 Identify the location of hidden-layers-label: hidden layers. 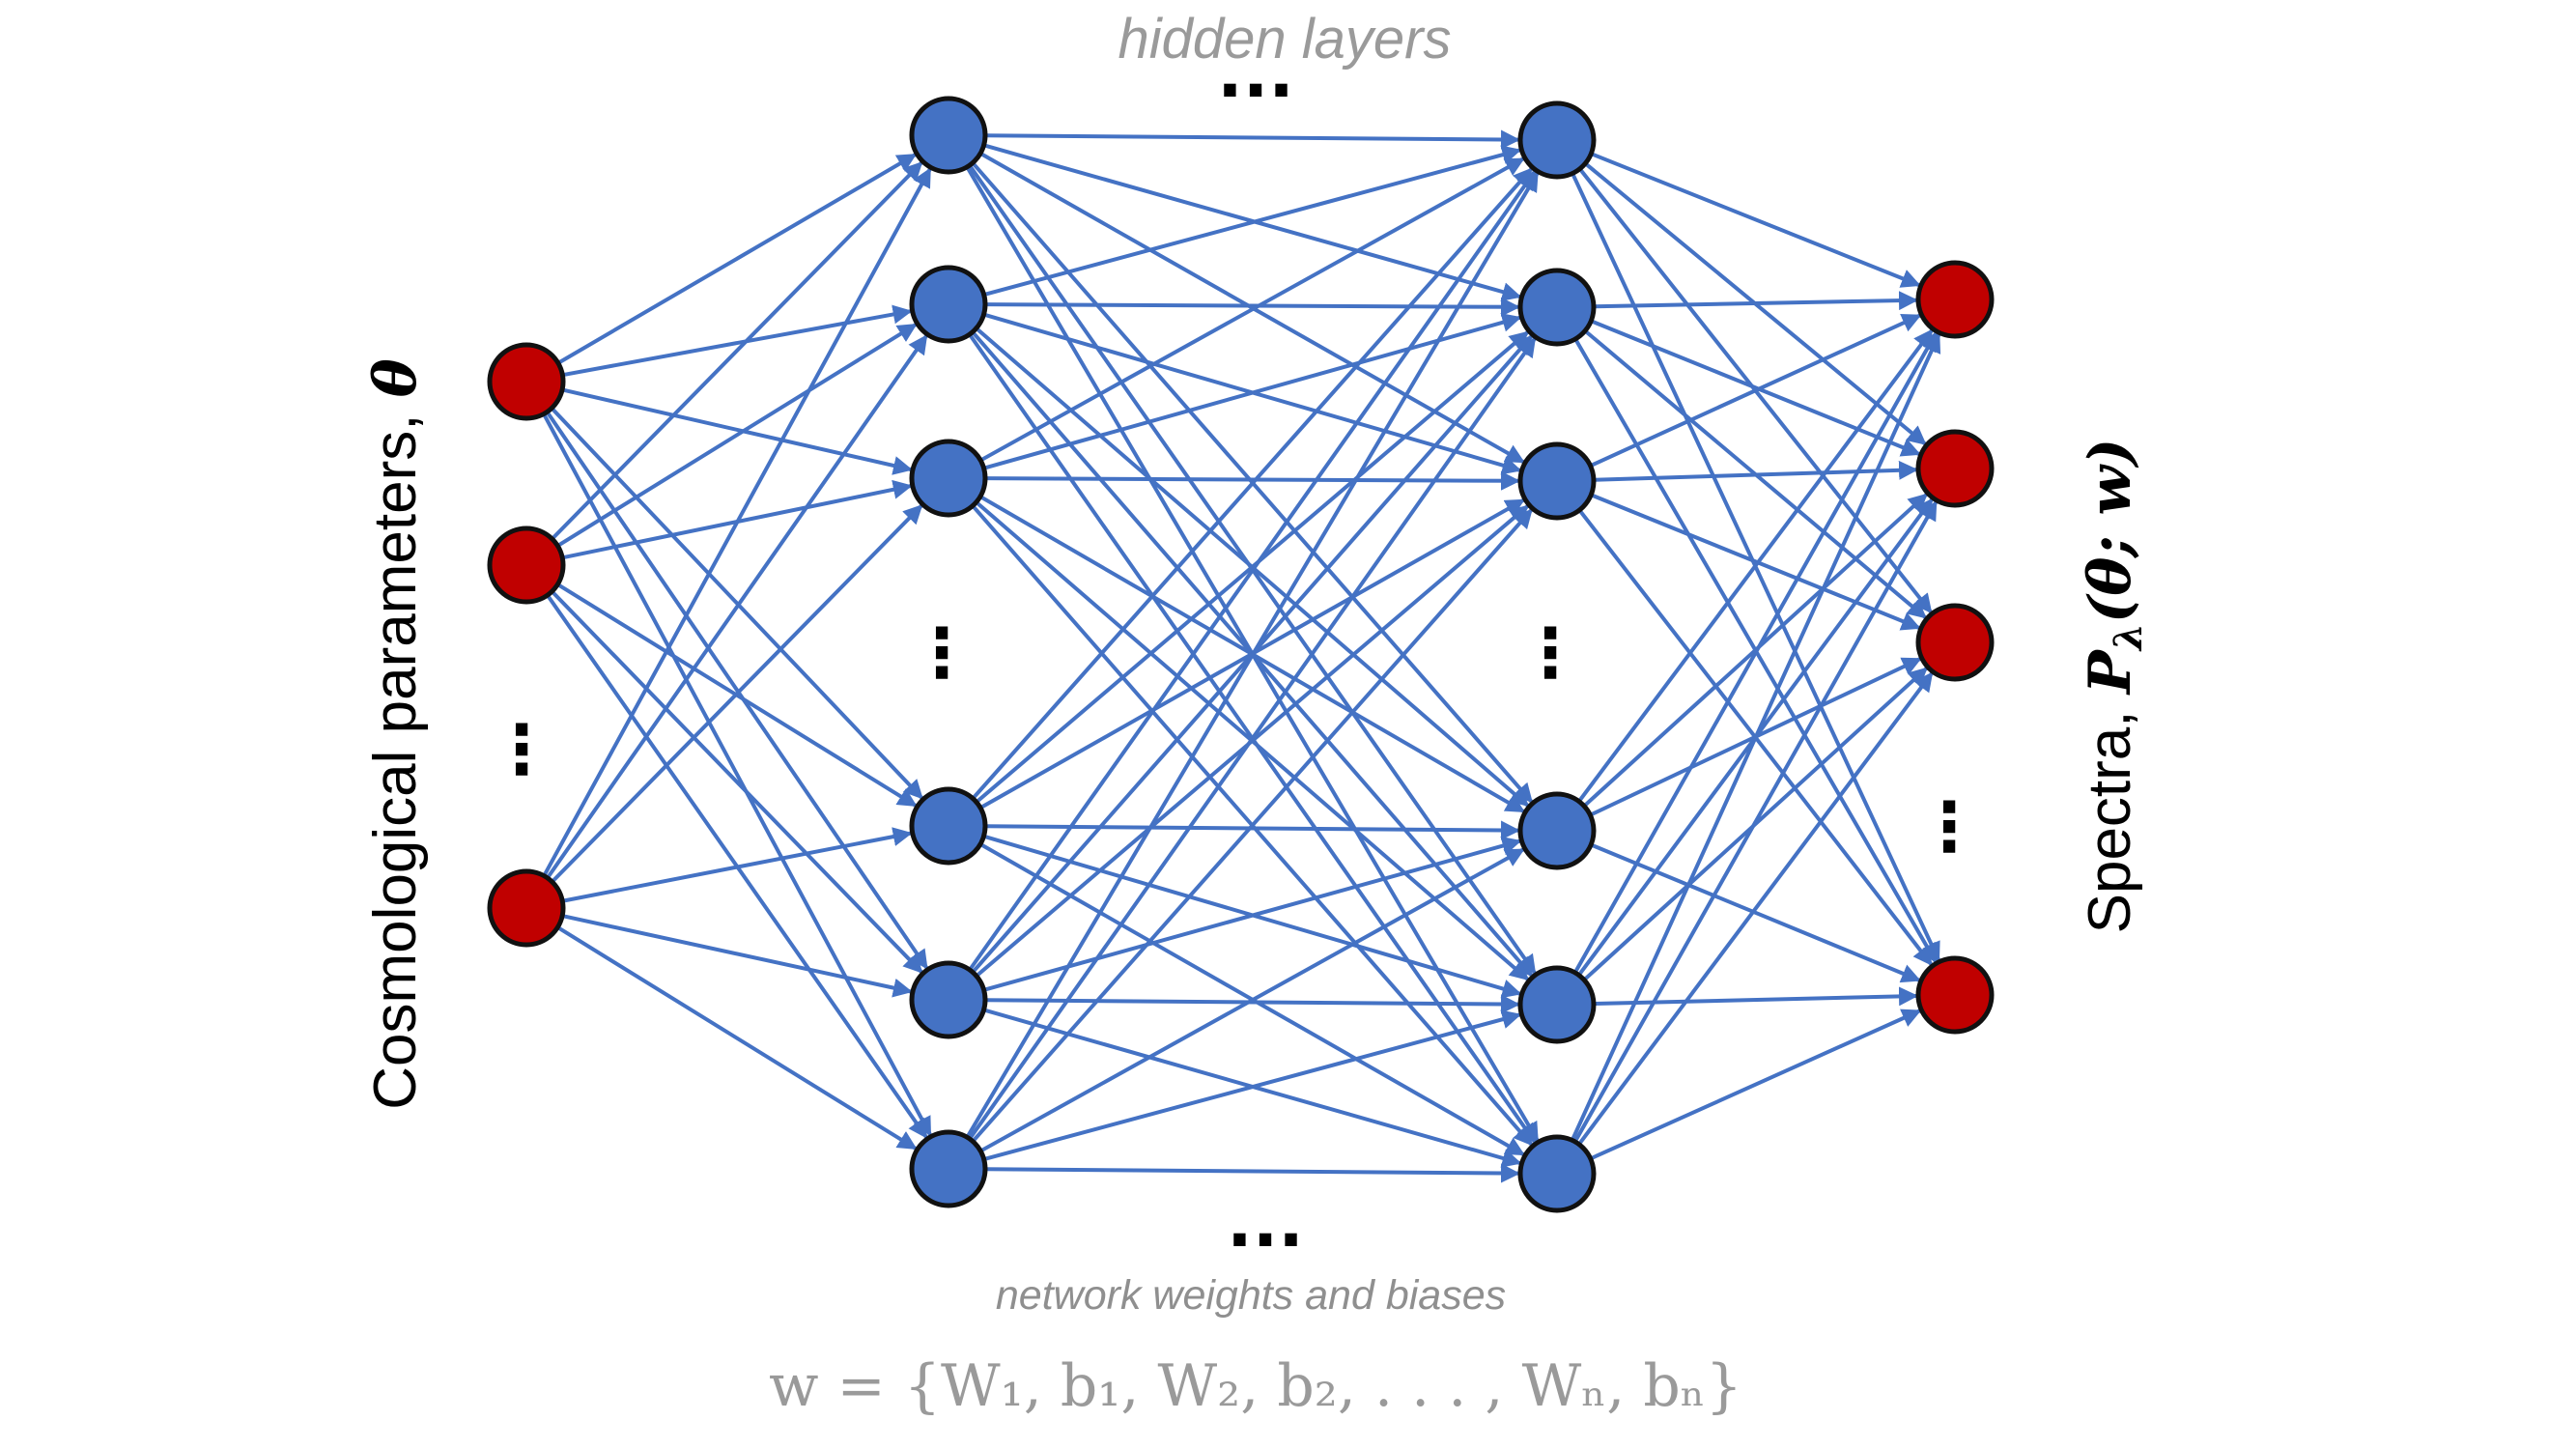
(1285, 39).